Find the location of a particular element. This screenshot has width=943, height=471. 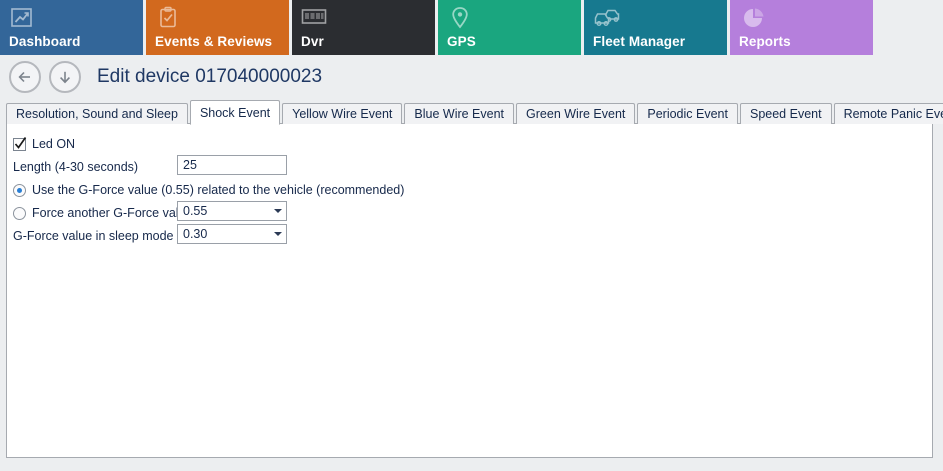

topnav-label: Reports is located at coordinates (765, 41).